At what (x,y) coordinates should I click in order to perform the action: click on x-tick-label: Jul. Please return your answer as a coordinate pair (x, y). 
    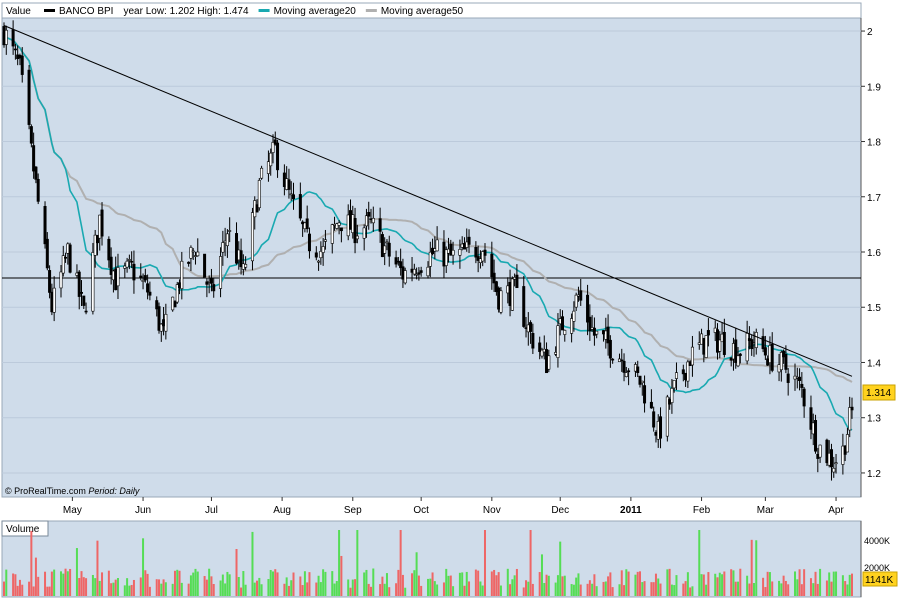
    Looking at the image, I should click on (211, 510).